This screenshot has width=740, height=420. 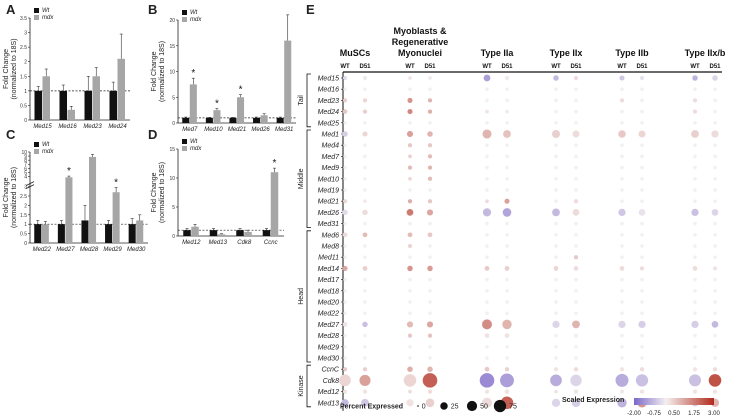 I want to click on bar-mdx-med12, so click(x=195, y=231).